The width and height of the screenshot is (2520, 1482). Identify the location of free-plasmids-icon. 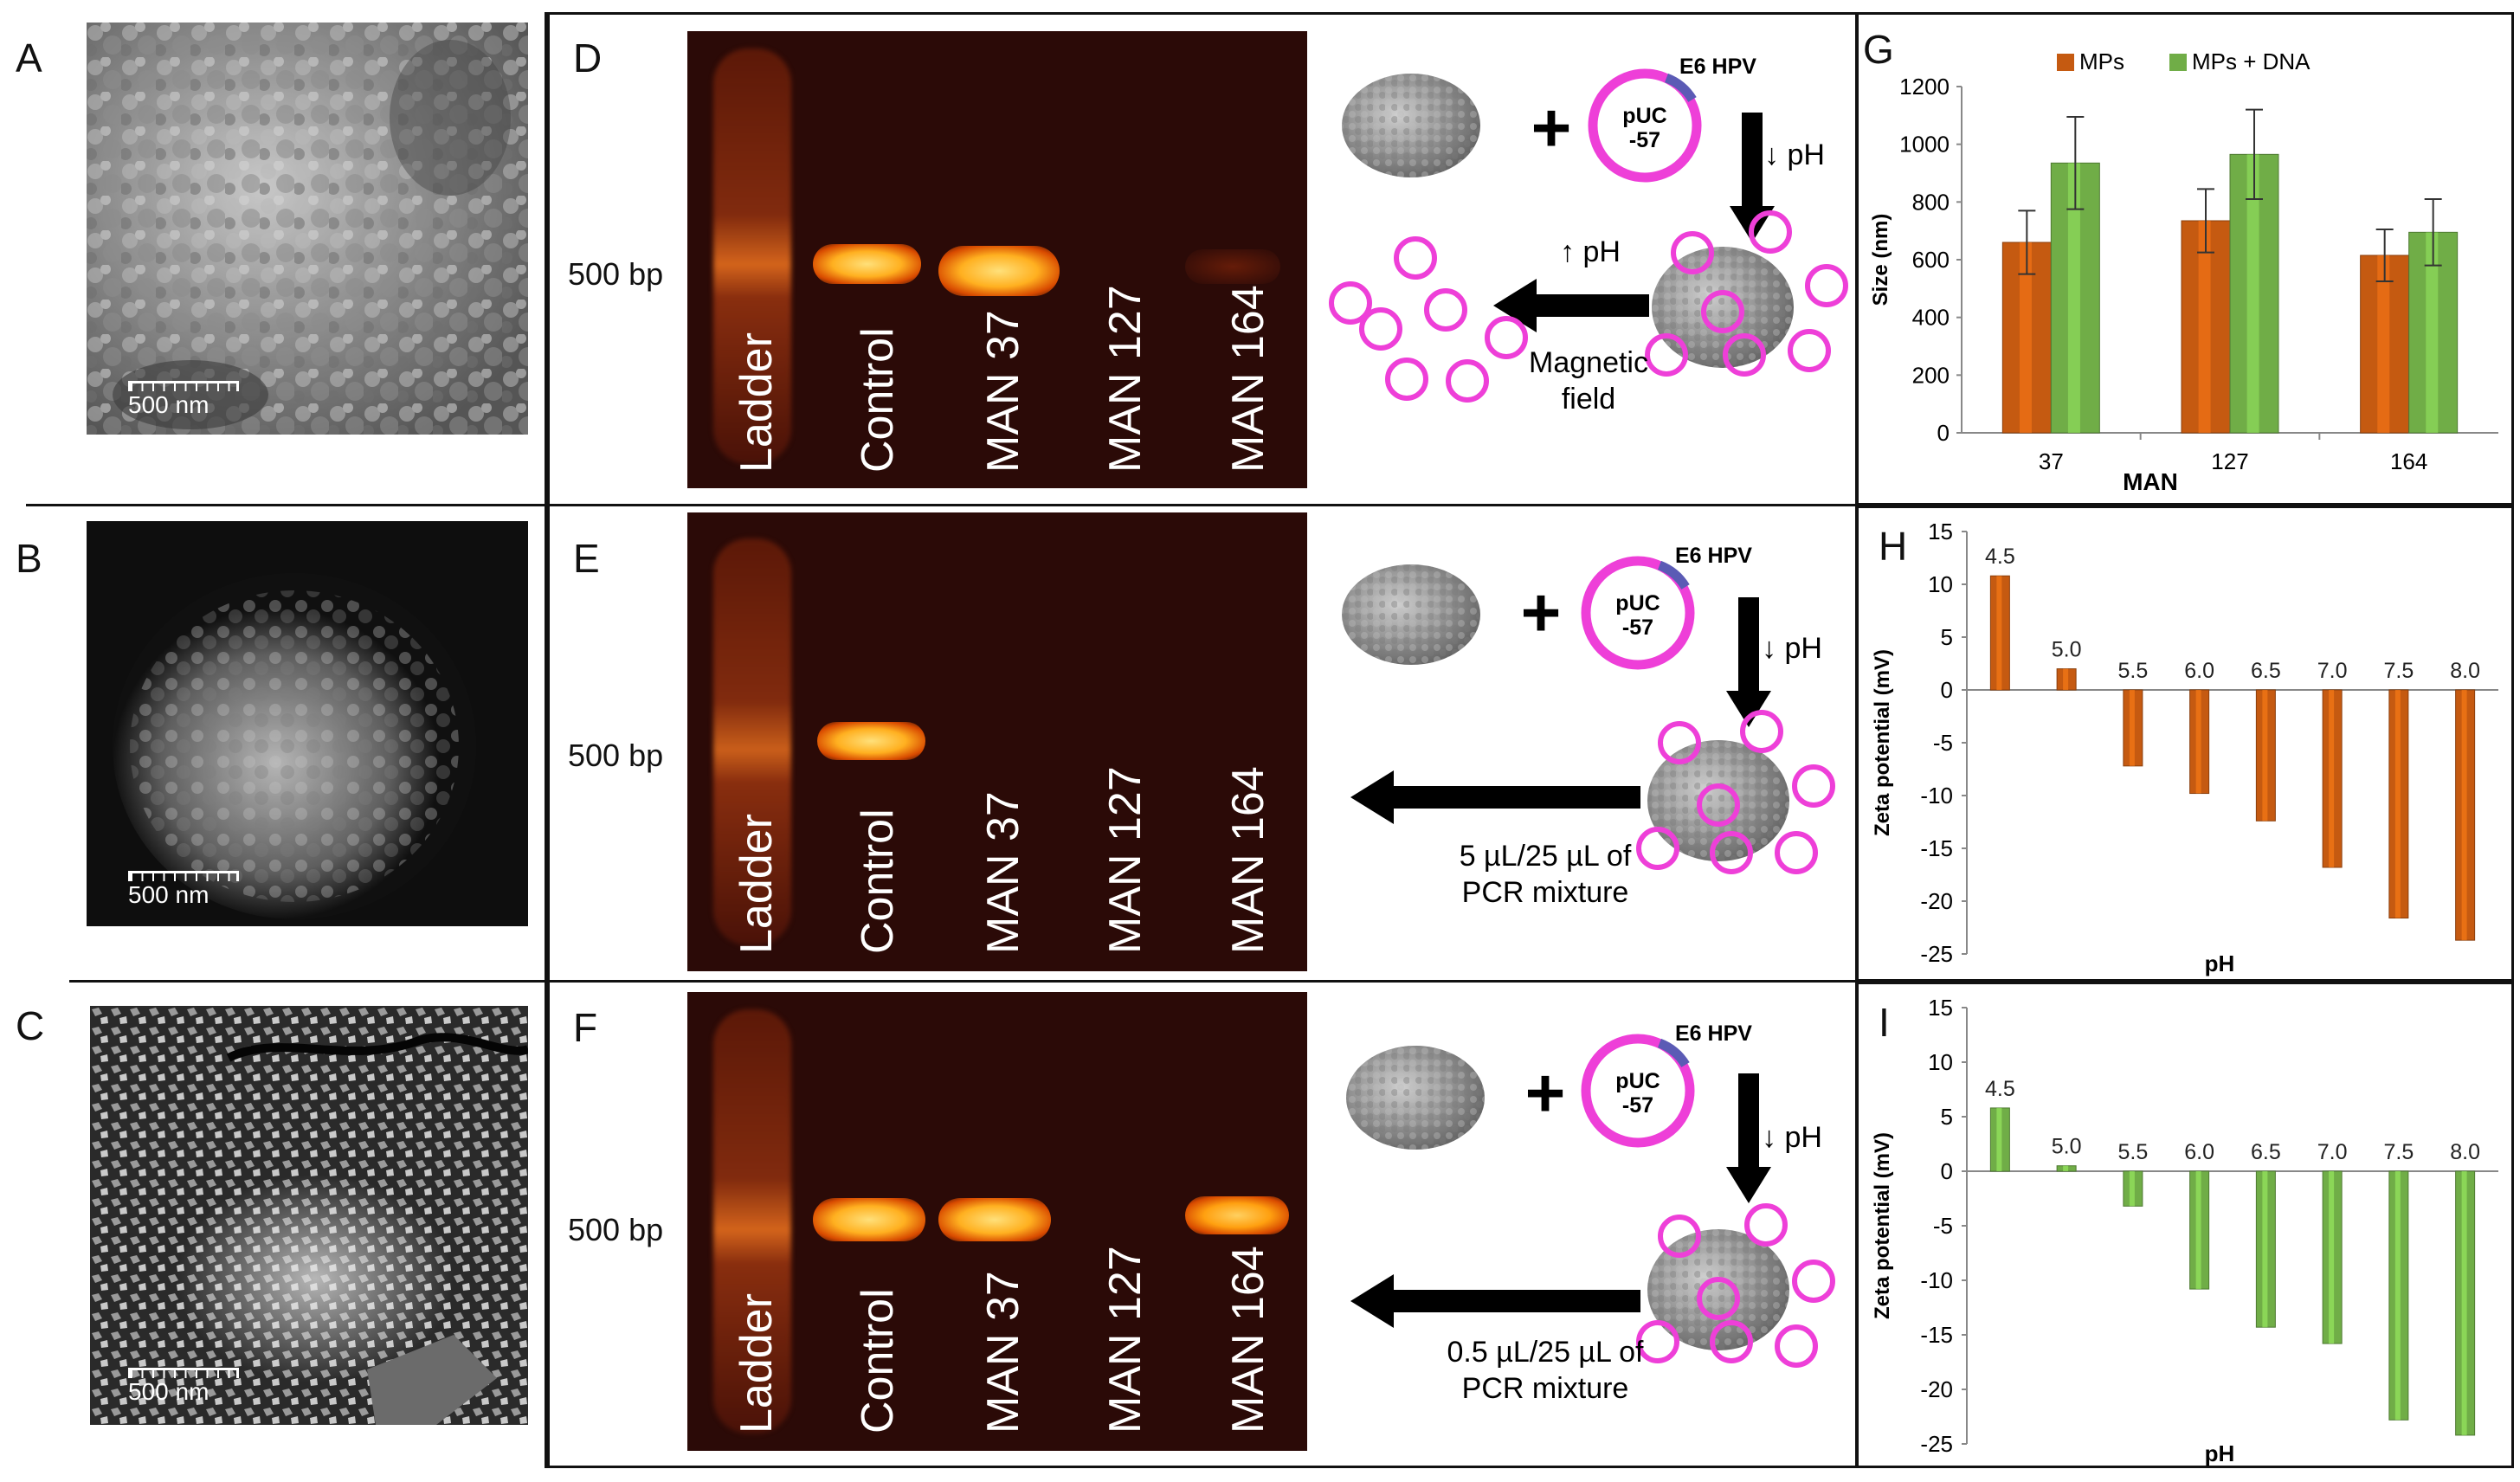
(1428, 319).